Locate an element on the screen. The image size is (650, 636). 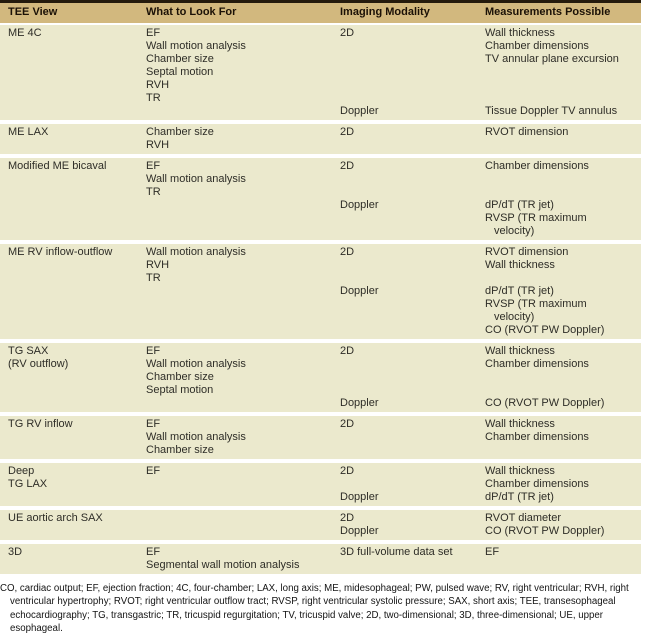
modality-groups: 2D RVOT dimension is located at coordinates (490, 132).